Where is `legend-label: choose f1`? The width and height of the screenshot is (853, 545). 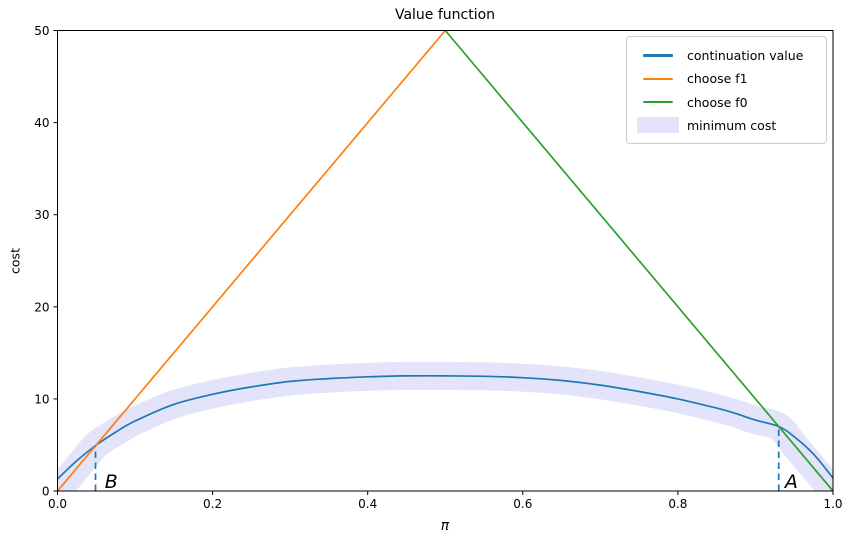 legend-label: choose f1 is located at coordinates (717, 79).